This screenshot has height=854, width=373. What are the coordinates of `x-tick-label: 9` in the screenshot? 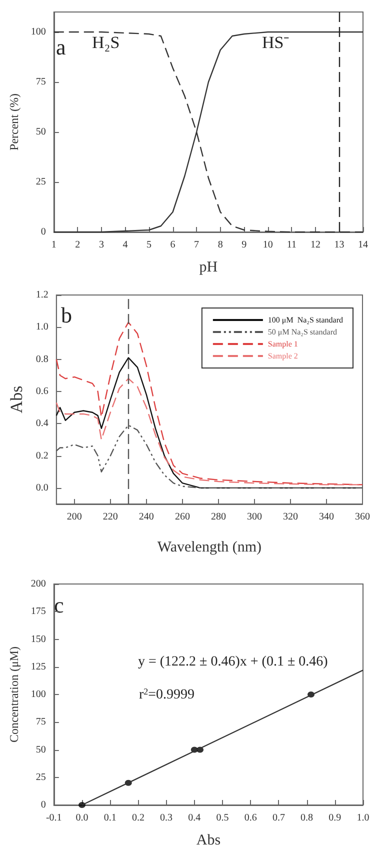 It's located at (244, 245).